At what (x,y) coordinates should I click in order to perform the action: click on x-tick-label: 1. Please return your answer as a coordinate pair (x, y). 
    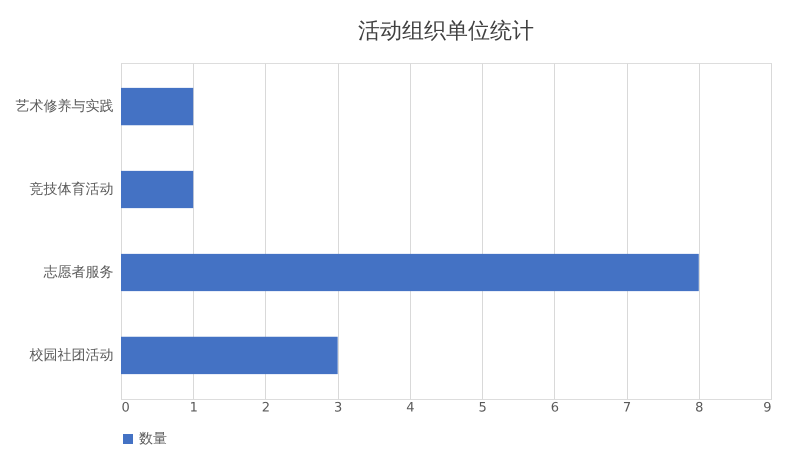
    Looking at the image, I should click on (194, 408).